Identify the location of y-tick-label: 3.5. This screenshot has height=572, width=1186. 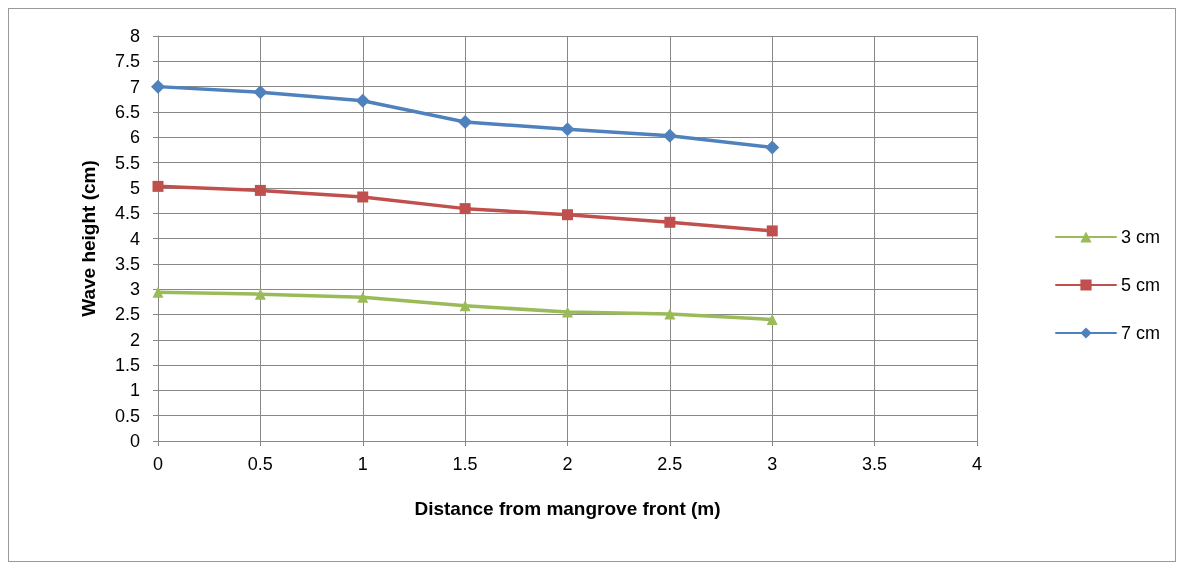
(127, 263).